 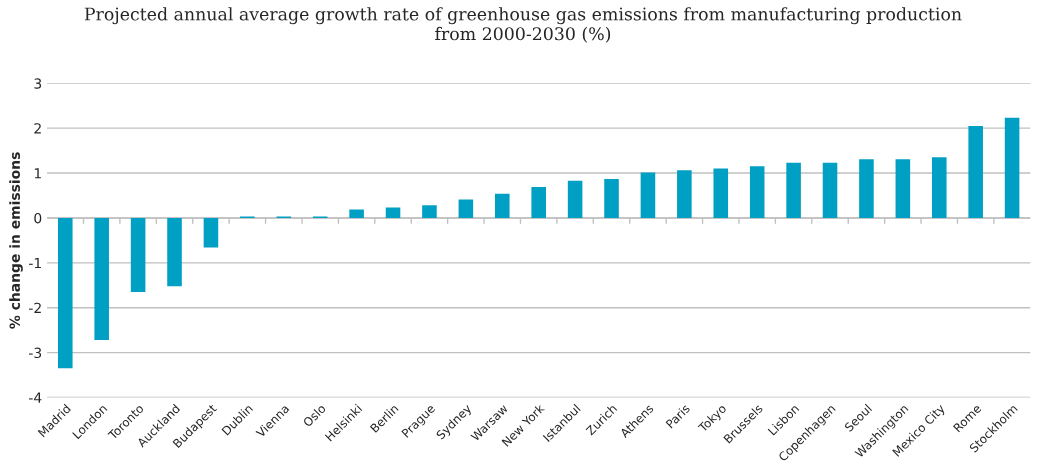 What do you see at coordinates (523, 25) in the screenshot?
I see `chart-title: Projected annual average growth rate of greenhouse gas emissions from manufacturing production from 2000-2030 (%)` at bounding box center [523, 25].